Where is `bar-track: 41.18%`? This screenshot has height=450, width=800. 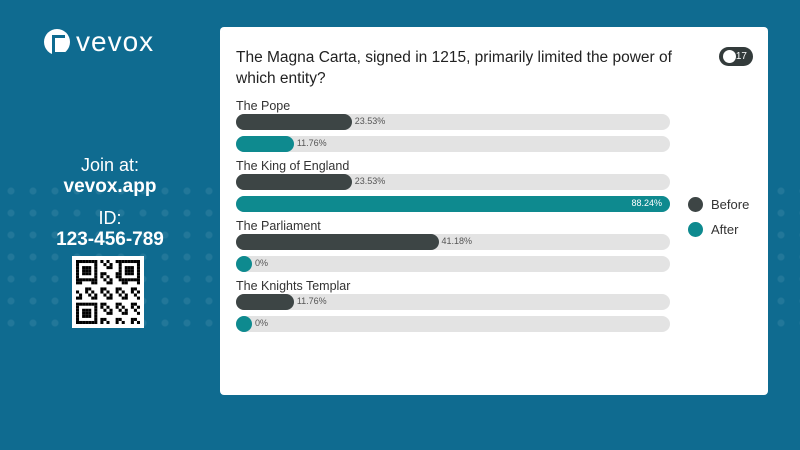 bar-track: 41.18% is located at coordinates (453, 242).